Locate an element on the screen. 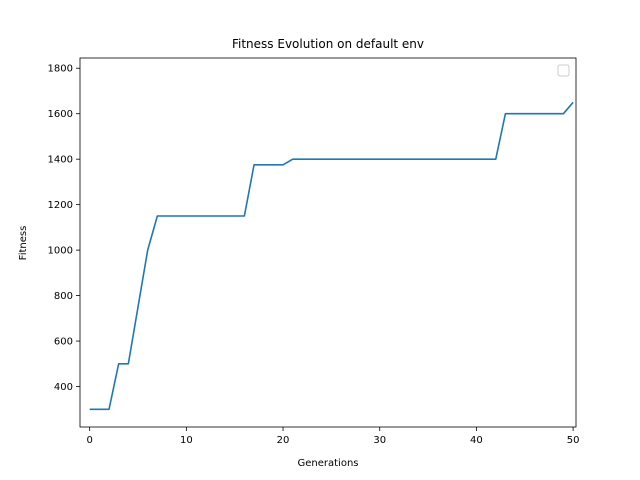 This screenshot has width=640, height=480. x-tick-label: 10 is located at coordinates (186, 440).